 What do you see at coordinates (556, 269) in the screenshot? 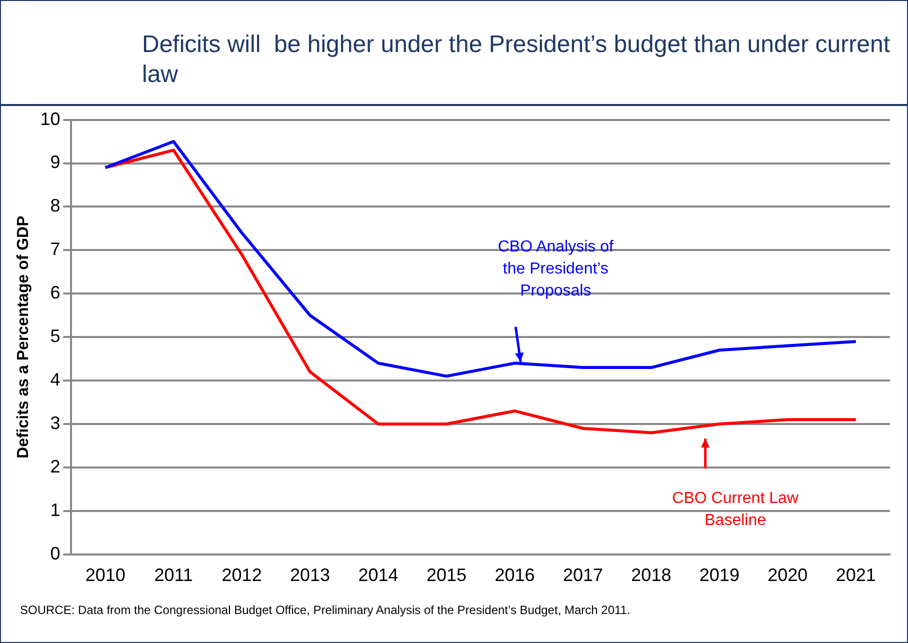
I see `annotation: CBO Analysis of the President’s Proposals` at bounding box center [556, 269].